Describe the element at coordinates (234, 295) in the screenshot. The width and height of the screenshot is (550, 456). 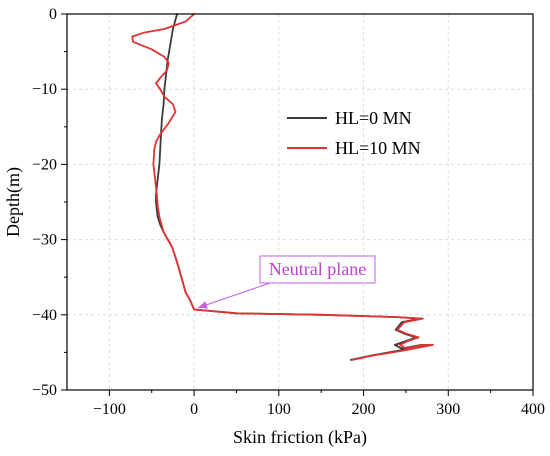
I see `annotation-arrow` at that location.